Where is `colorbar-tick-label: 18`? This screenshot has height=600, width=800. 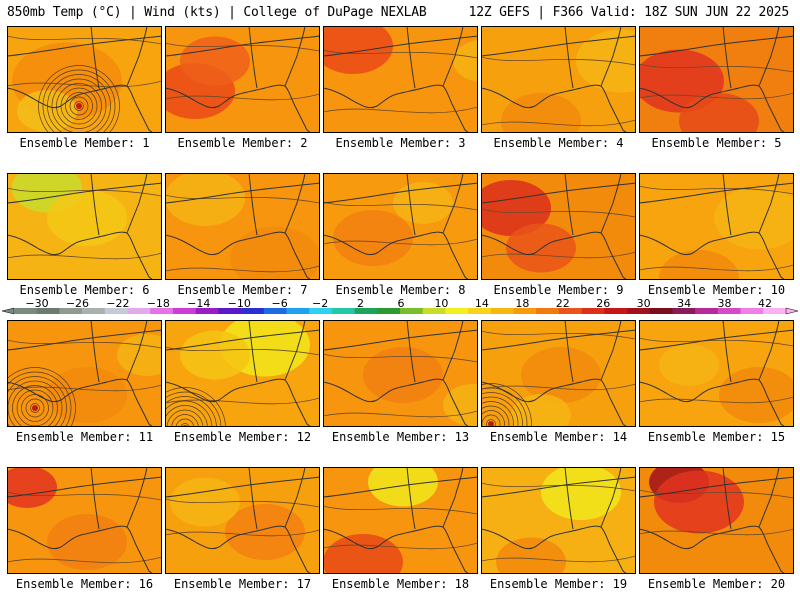 colorbar-tick-label: 18 is located at coordinates (522, 303).